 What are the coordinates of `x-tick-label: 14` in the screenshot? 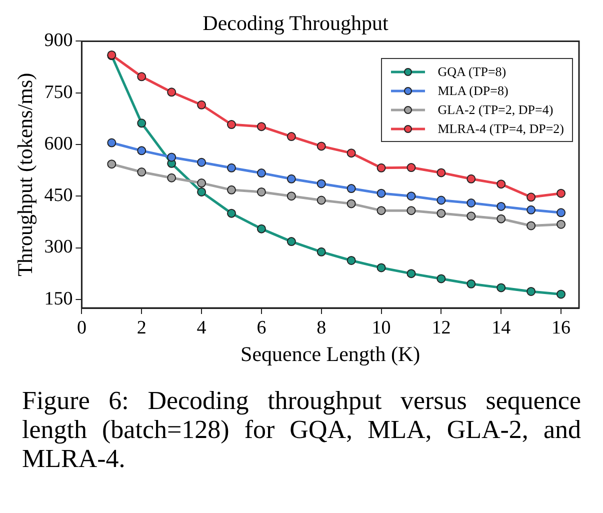 It's located at (502, 327).